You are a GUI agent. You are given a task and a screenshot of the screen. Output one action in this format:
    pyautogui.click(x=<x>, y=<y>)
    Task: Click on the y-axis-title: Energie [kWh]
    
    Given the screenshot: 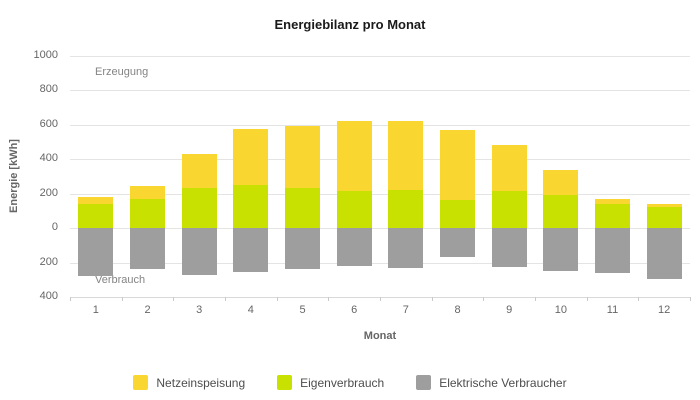 What is the action you would take?
    pyautogui.click(x=14, y=176)
    